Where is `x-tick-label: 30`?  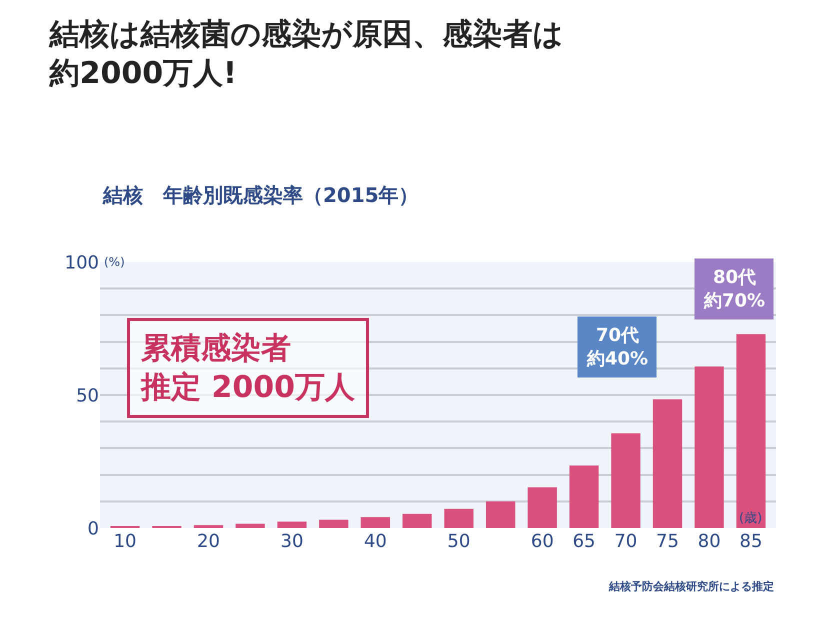 x-tick-label: 30 is located at coordinates (292, 541).